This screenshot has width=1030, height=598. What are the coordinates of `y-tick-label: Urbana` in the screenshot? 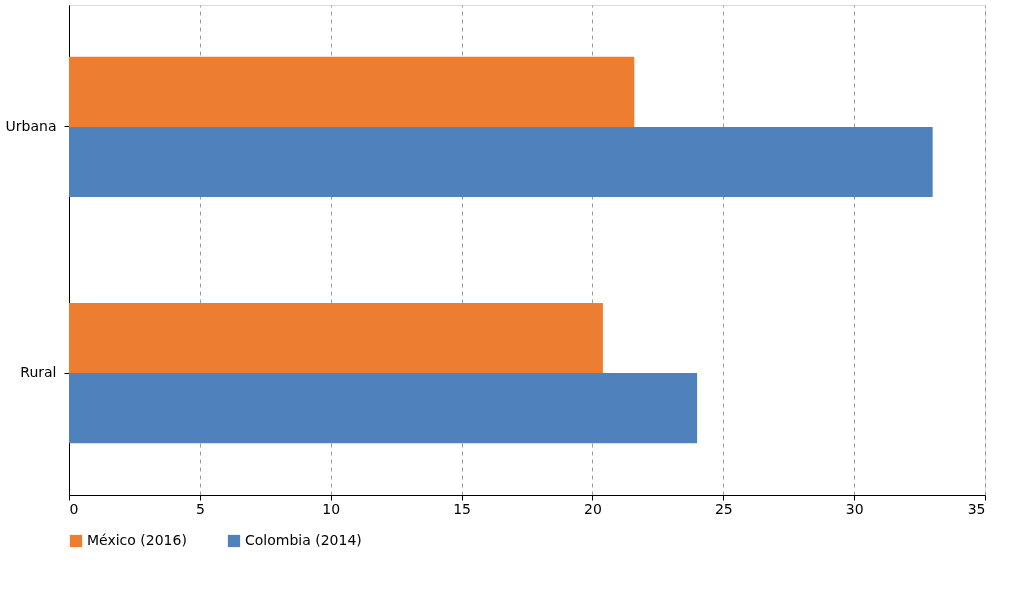 It's located at (31, 125).